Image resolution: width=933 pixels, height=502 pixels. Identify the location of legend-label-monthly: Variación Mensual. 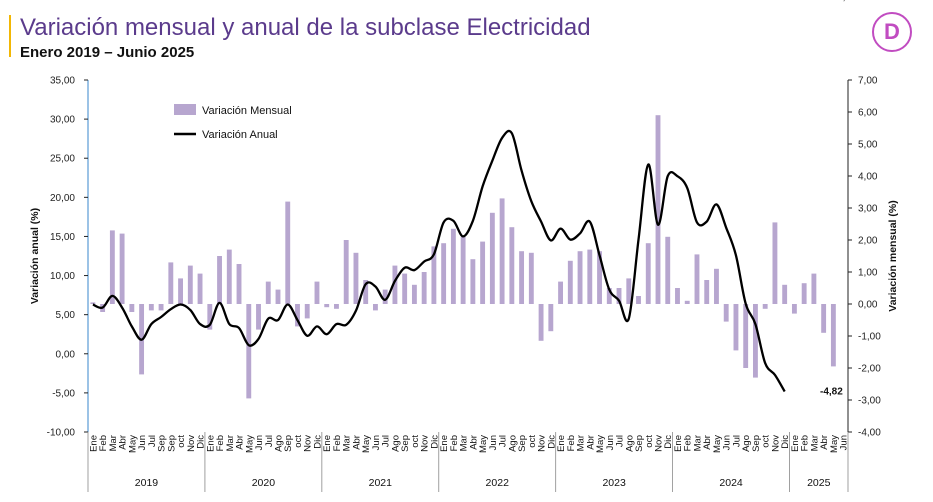
(247, 111).